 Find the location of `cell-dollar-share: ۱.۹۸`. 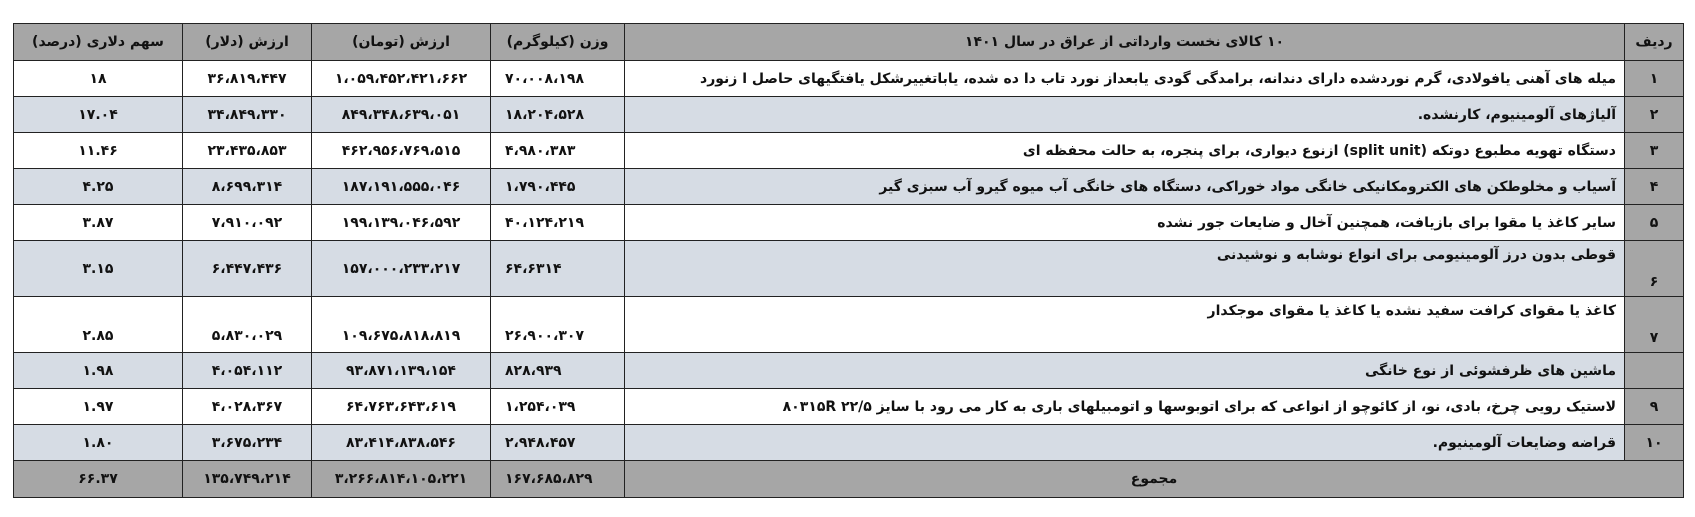

cell-dollar-share: ۱.۹۸ is located at coordinates (98, 370).